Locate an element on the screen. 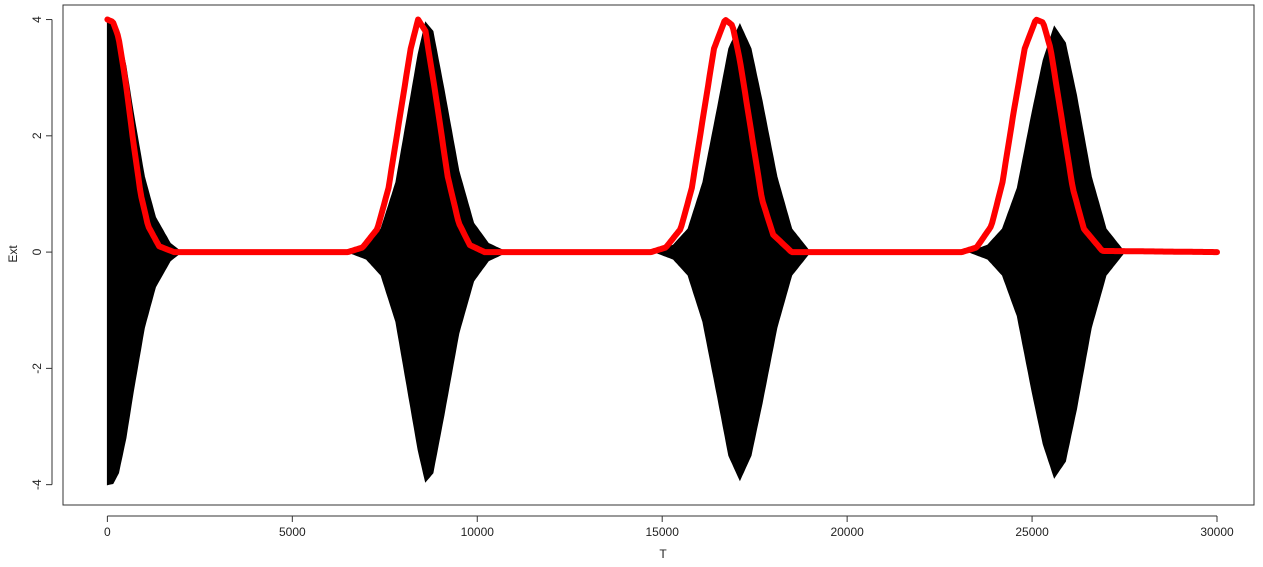  y-tick-label: -4 is located at coordinates (37, 484).